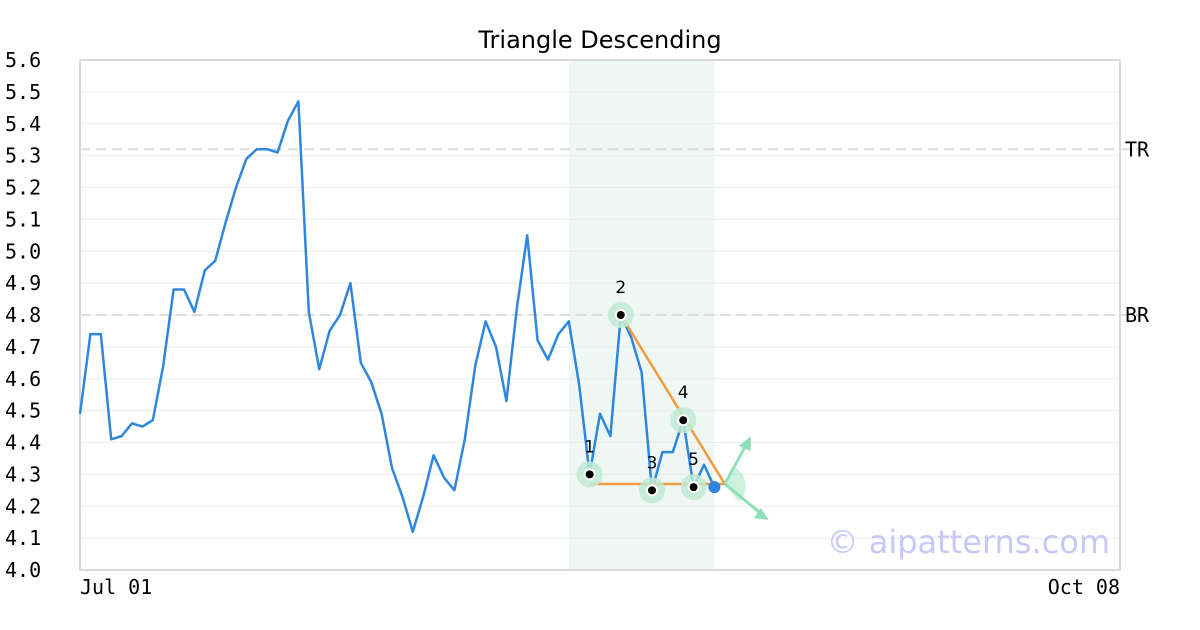 This screenshot has height=630, width=1200. Describe the element at coordinates (968, 542) in the screenshot. I see `watermark: © aipatterns.com` at that location.